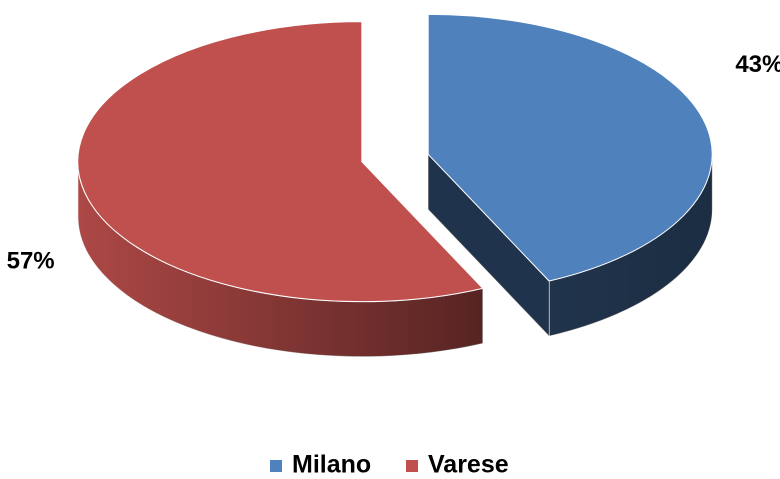  What do you see at coordinates (331, 465) in the screenshot?
I see `legend-label: Milano` at bounding box center [331, 465].